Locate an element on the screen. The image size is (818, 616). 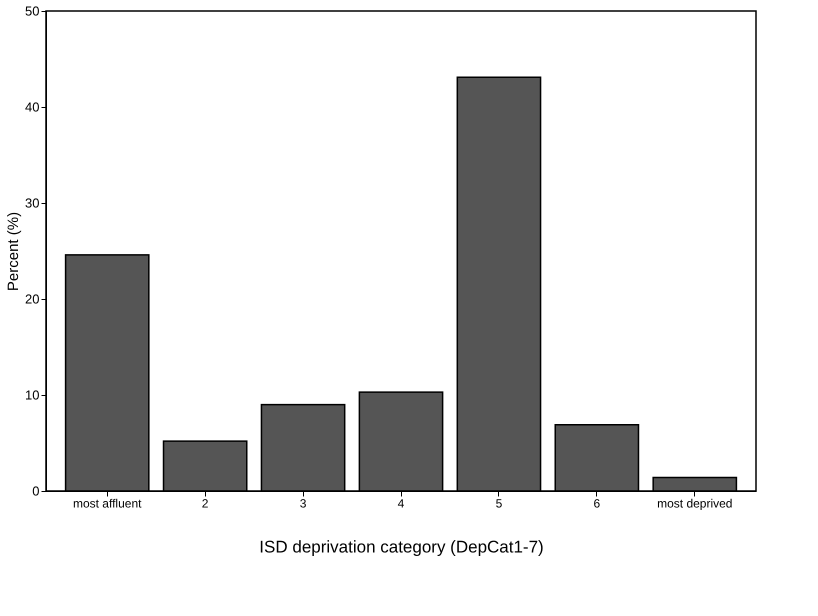
y-tick-label: 20 is located at coordinates (32, 299).